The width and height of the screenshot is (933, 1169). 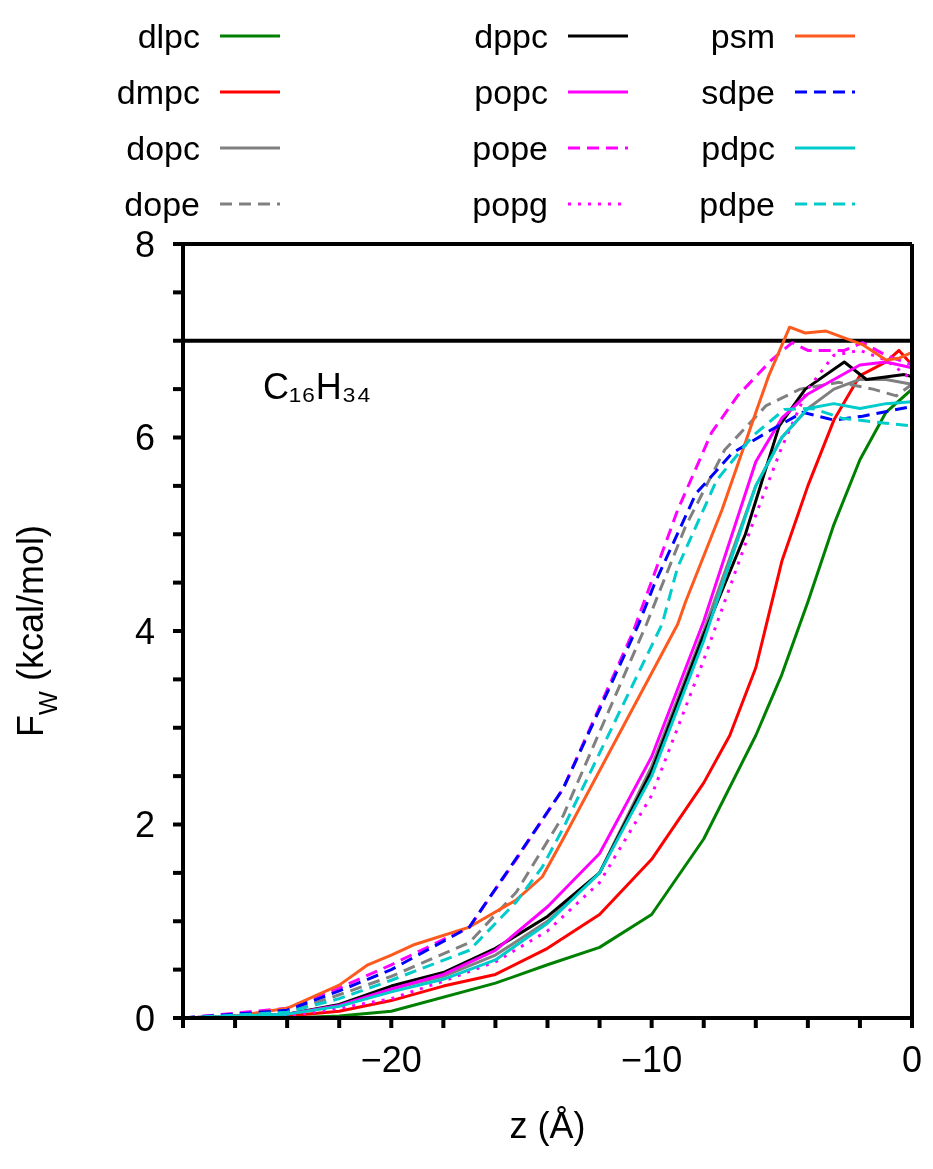 What do you see at coordinates (391, 1059) in the screenshot?
I see `x-tick-label: −20` at bounding box center [391, 1059].